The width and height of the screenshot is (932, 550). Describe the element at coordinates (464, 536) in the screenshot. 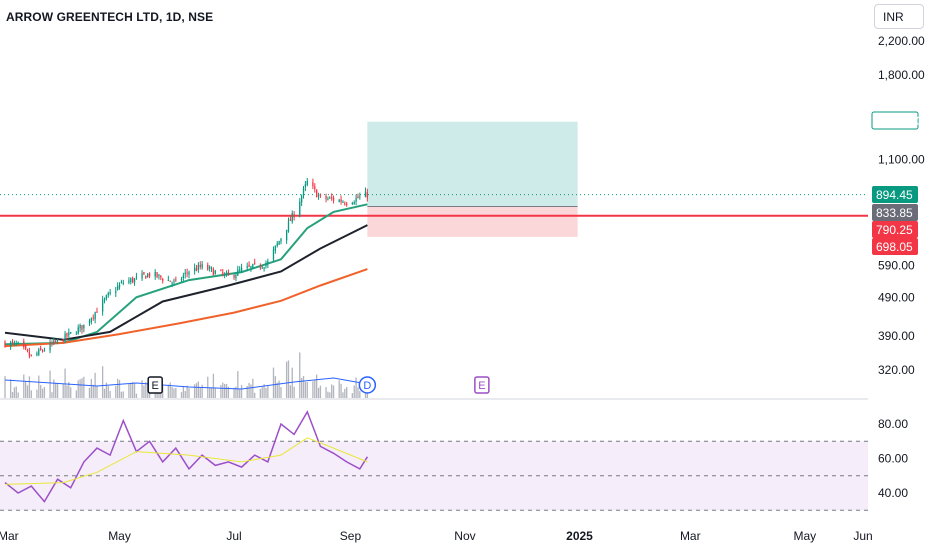

I see `time-tick-label: Nov` at that location.